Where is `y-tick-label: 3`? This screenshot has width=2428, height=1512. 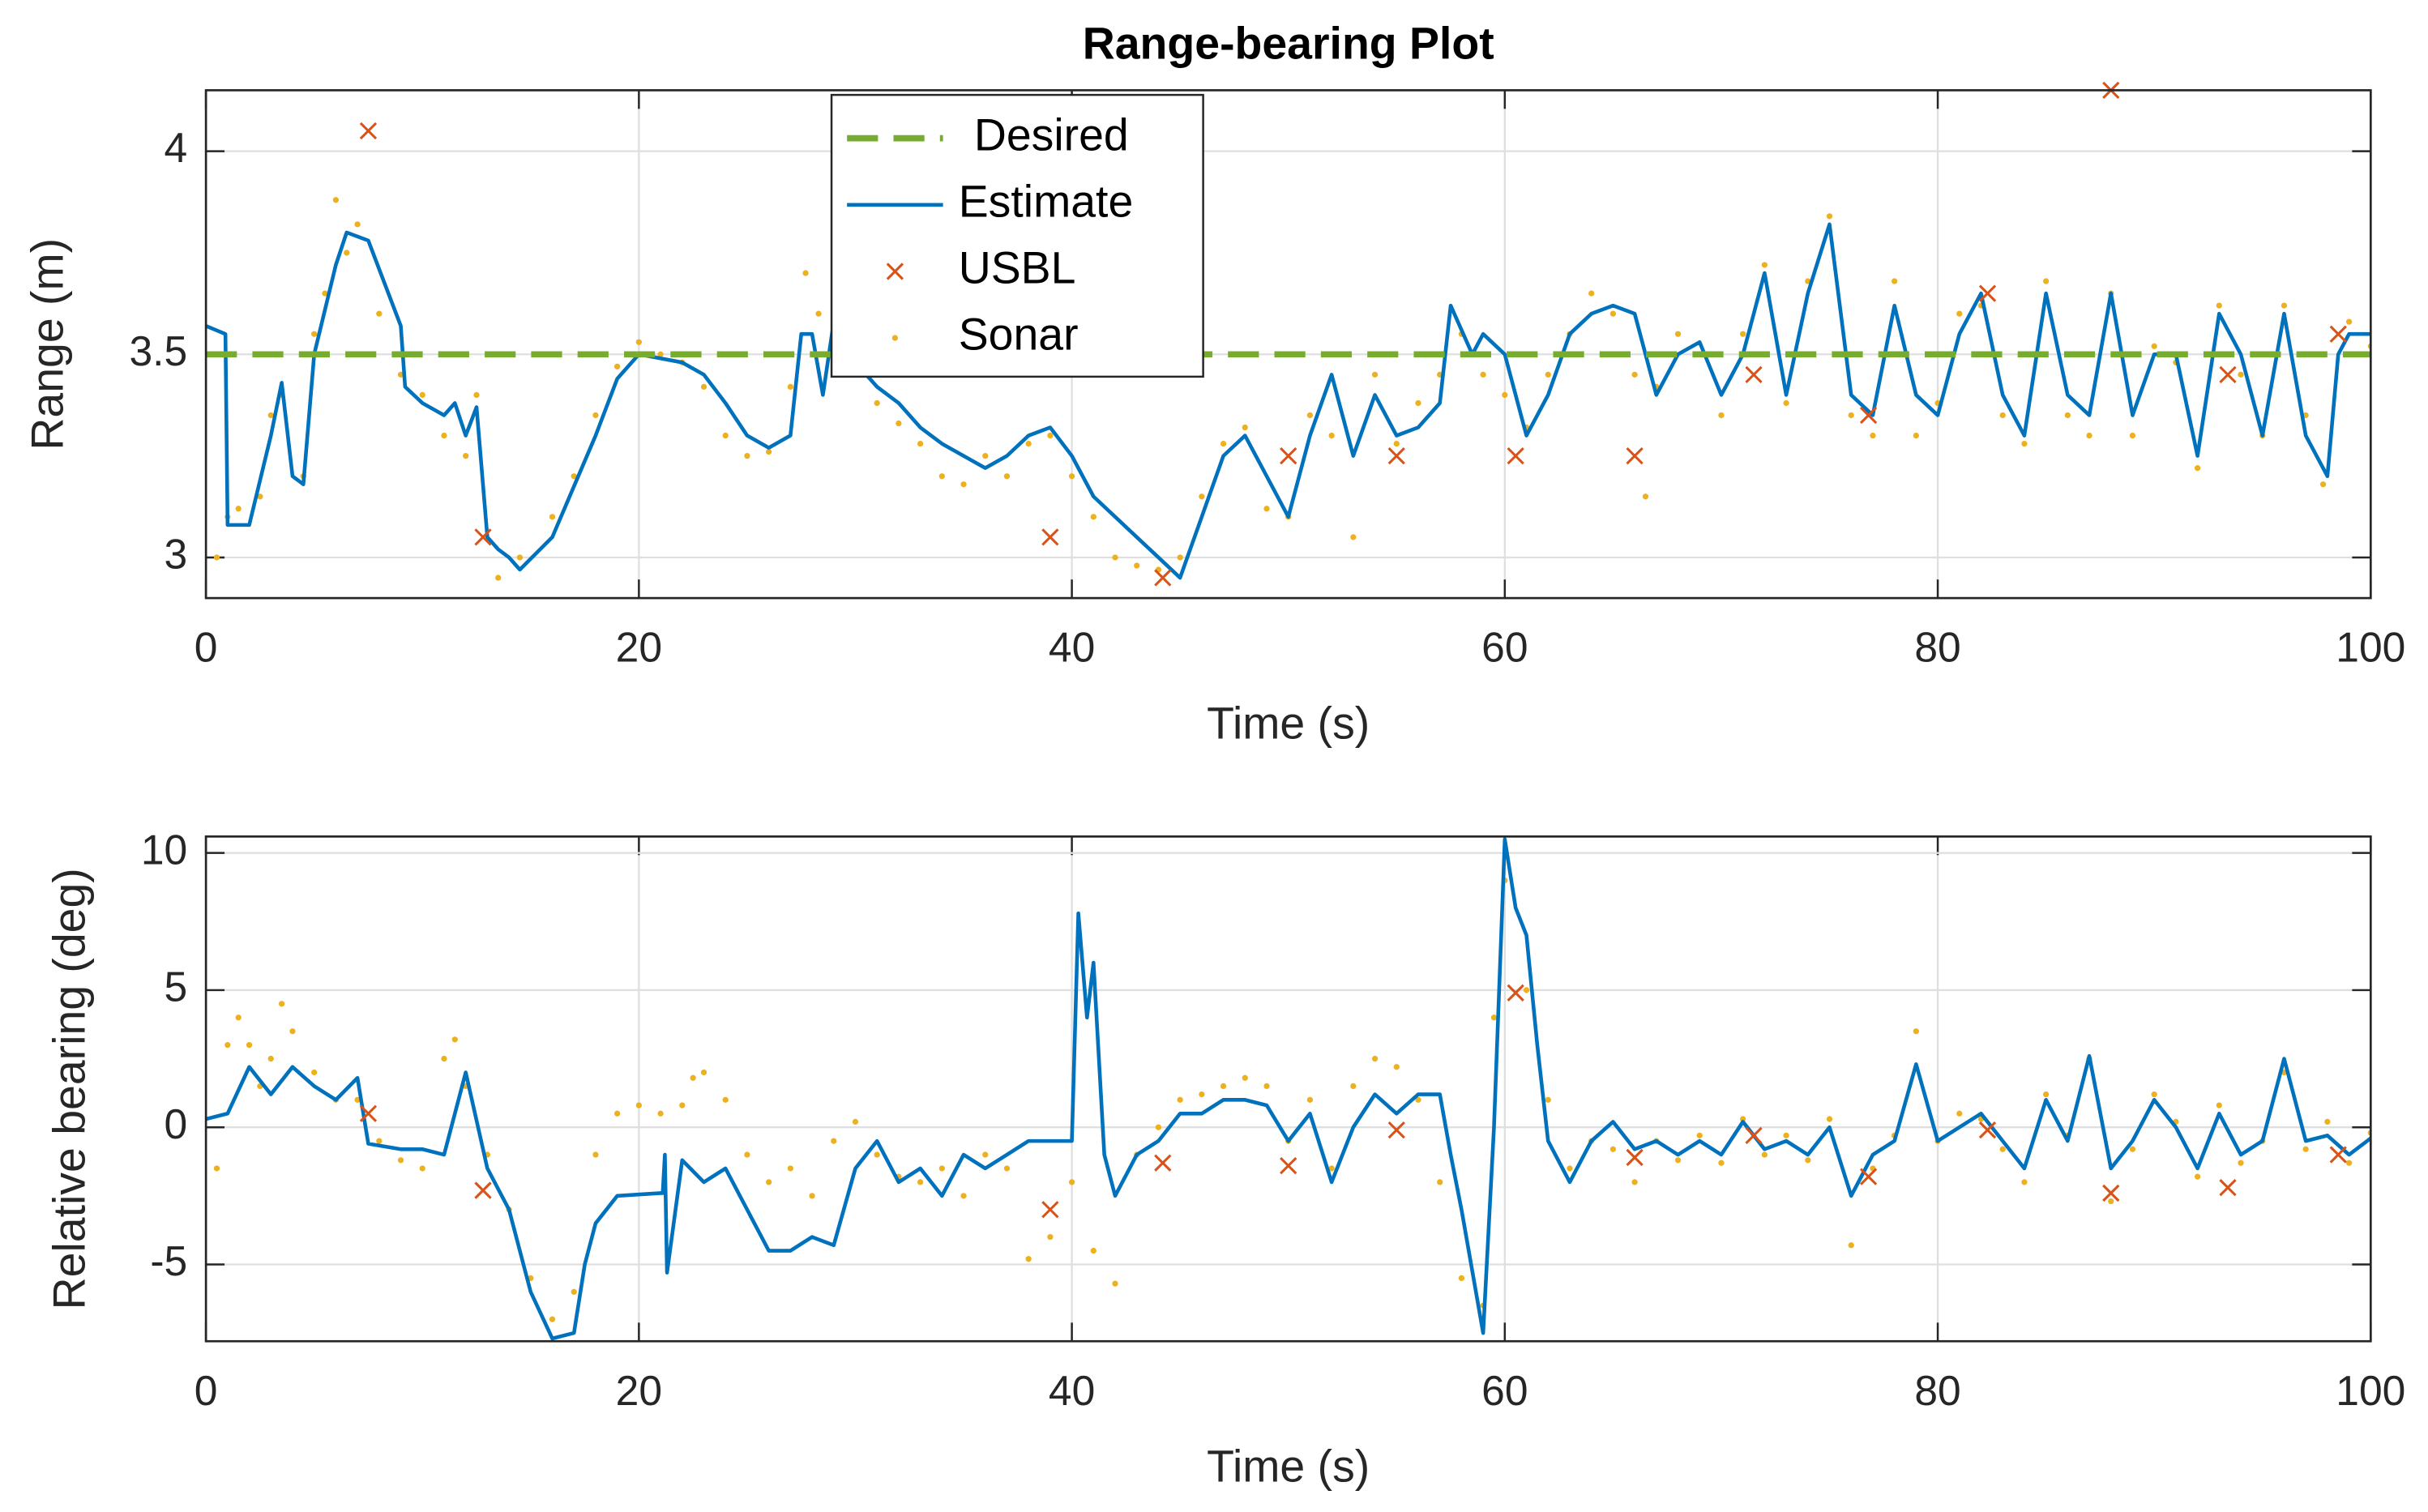 y-tick-label: 3 is located at coordinates (176, 555).